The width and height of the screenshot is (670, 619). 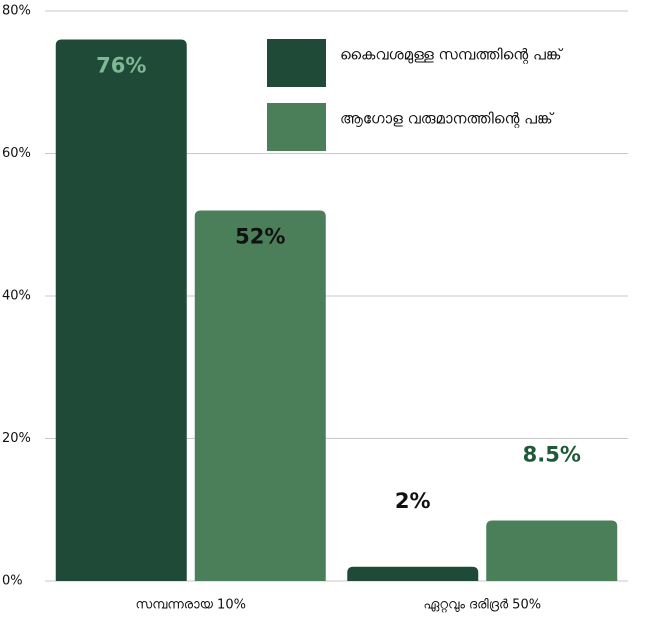 What do you see at coordinates (16, 438) in the screenshot?
I see `y-tick-label: 20%` at bounding box center [16, 438].